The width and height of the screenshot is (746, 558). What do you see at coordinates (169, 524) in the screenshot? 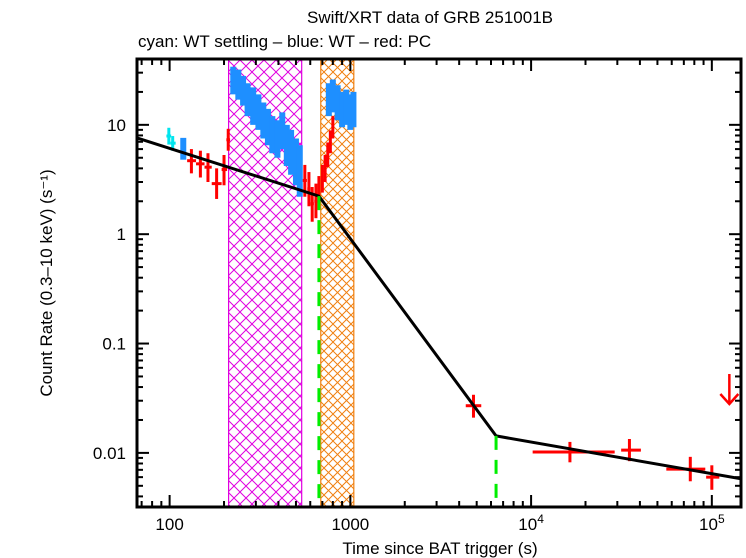
I see `x-tick-label: 100` at bounding box center [169, 524].